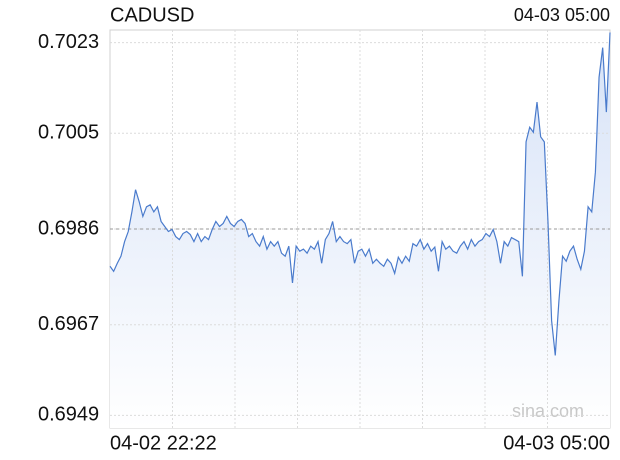  I want to click on x-tick-label: 04-03 05:00, so click(556, 443).